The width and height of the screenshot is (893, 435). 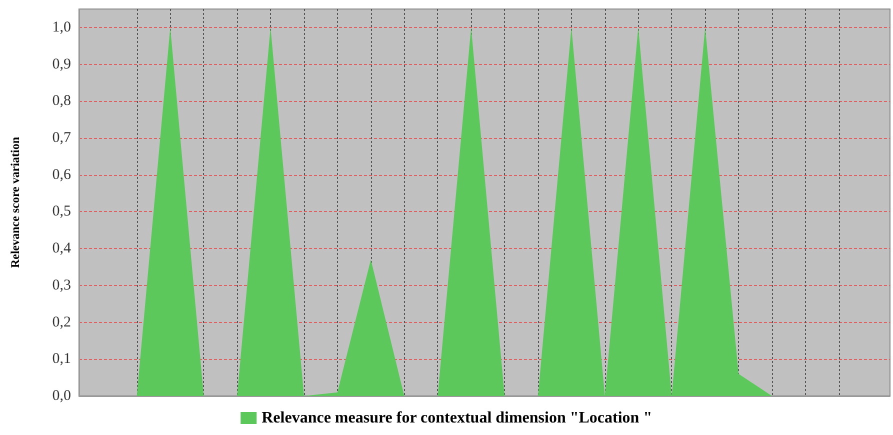 What do you see at coordinates (62, 174) in the screenshot?
I see `y-tick-label: 0,6` at bounding box center [62, 174].